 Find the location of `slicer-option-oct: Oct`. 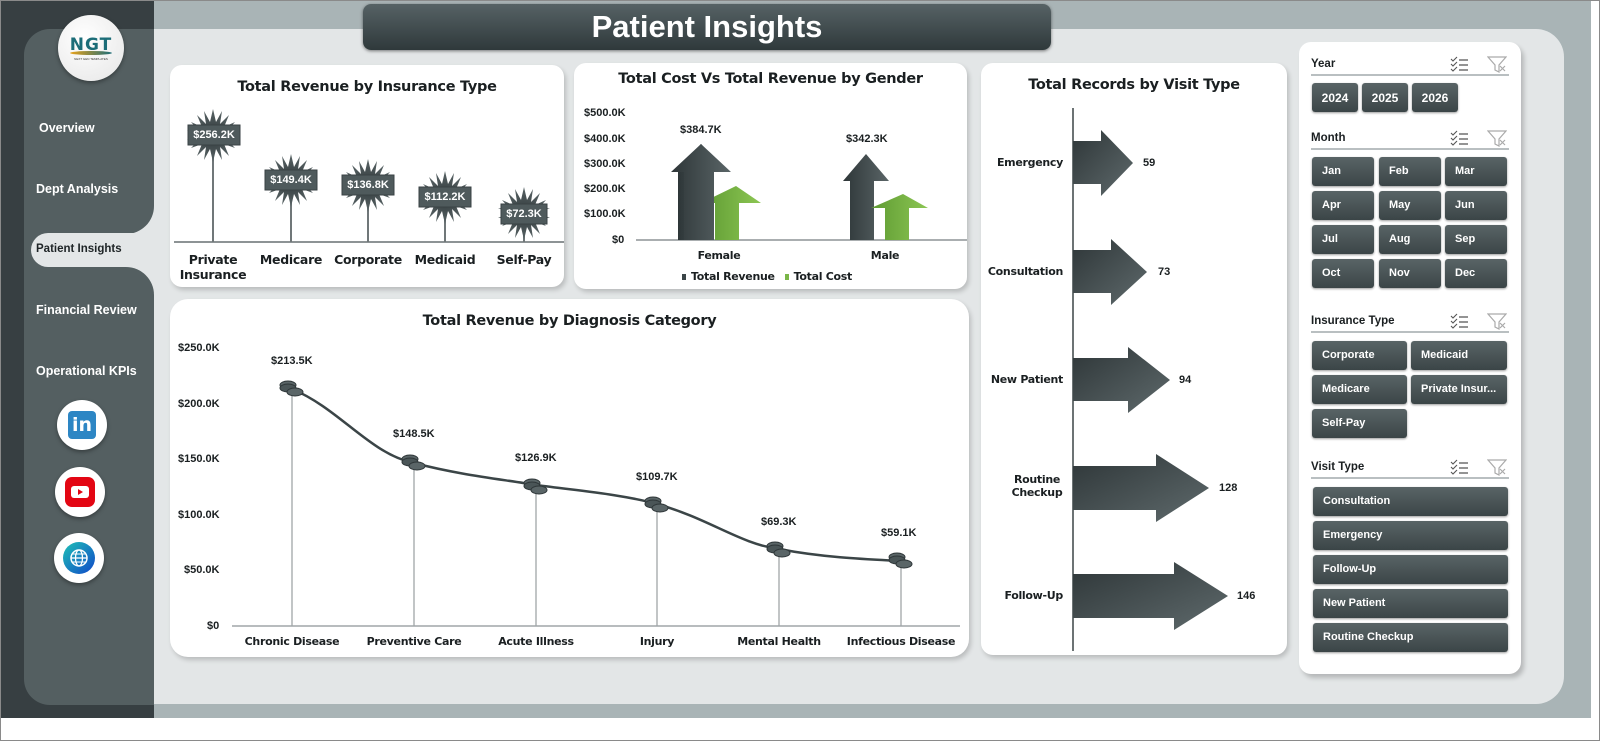

slicer-option-oct: Oct is located at coordinates (1343, 273).